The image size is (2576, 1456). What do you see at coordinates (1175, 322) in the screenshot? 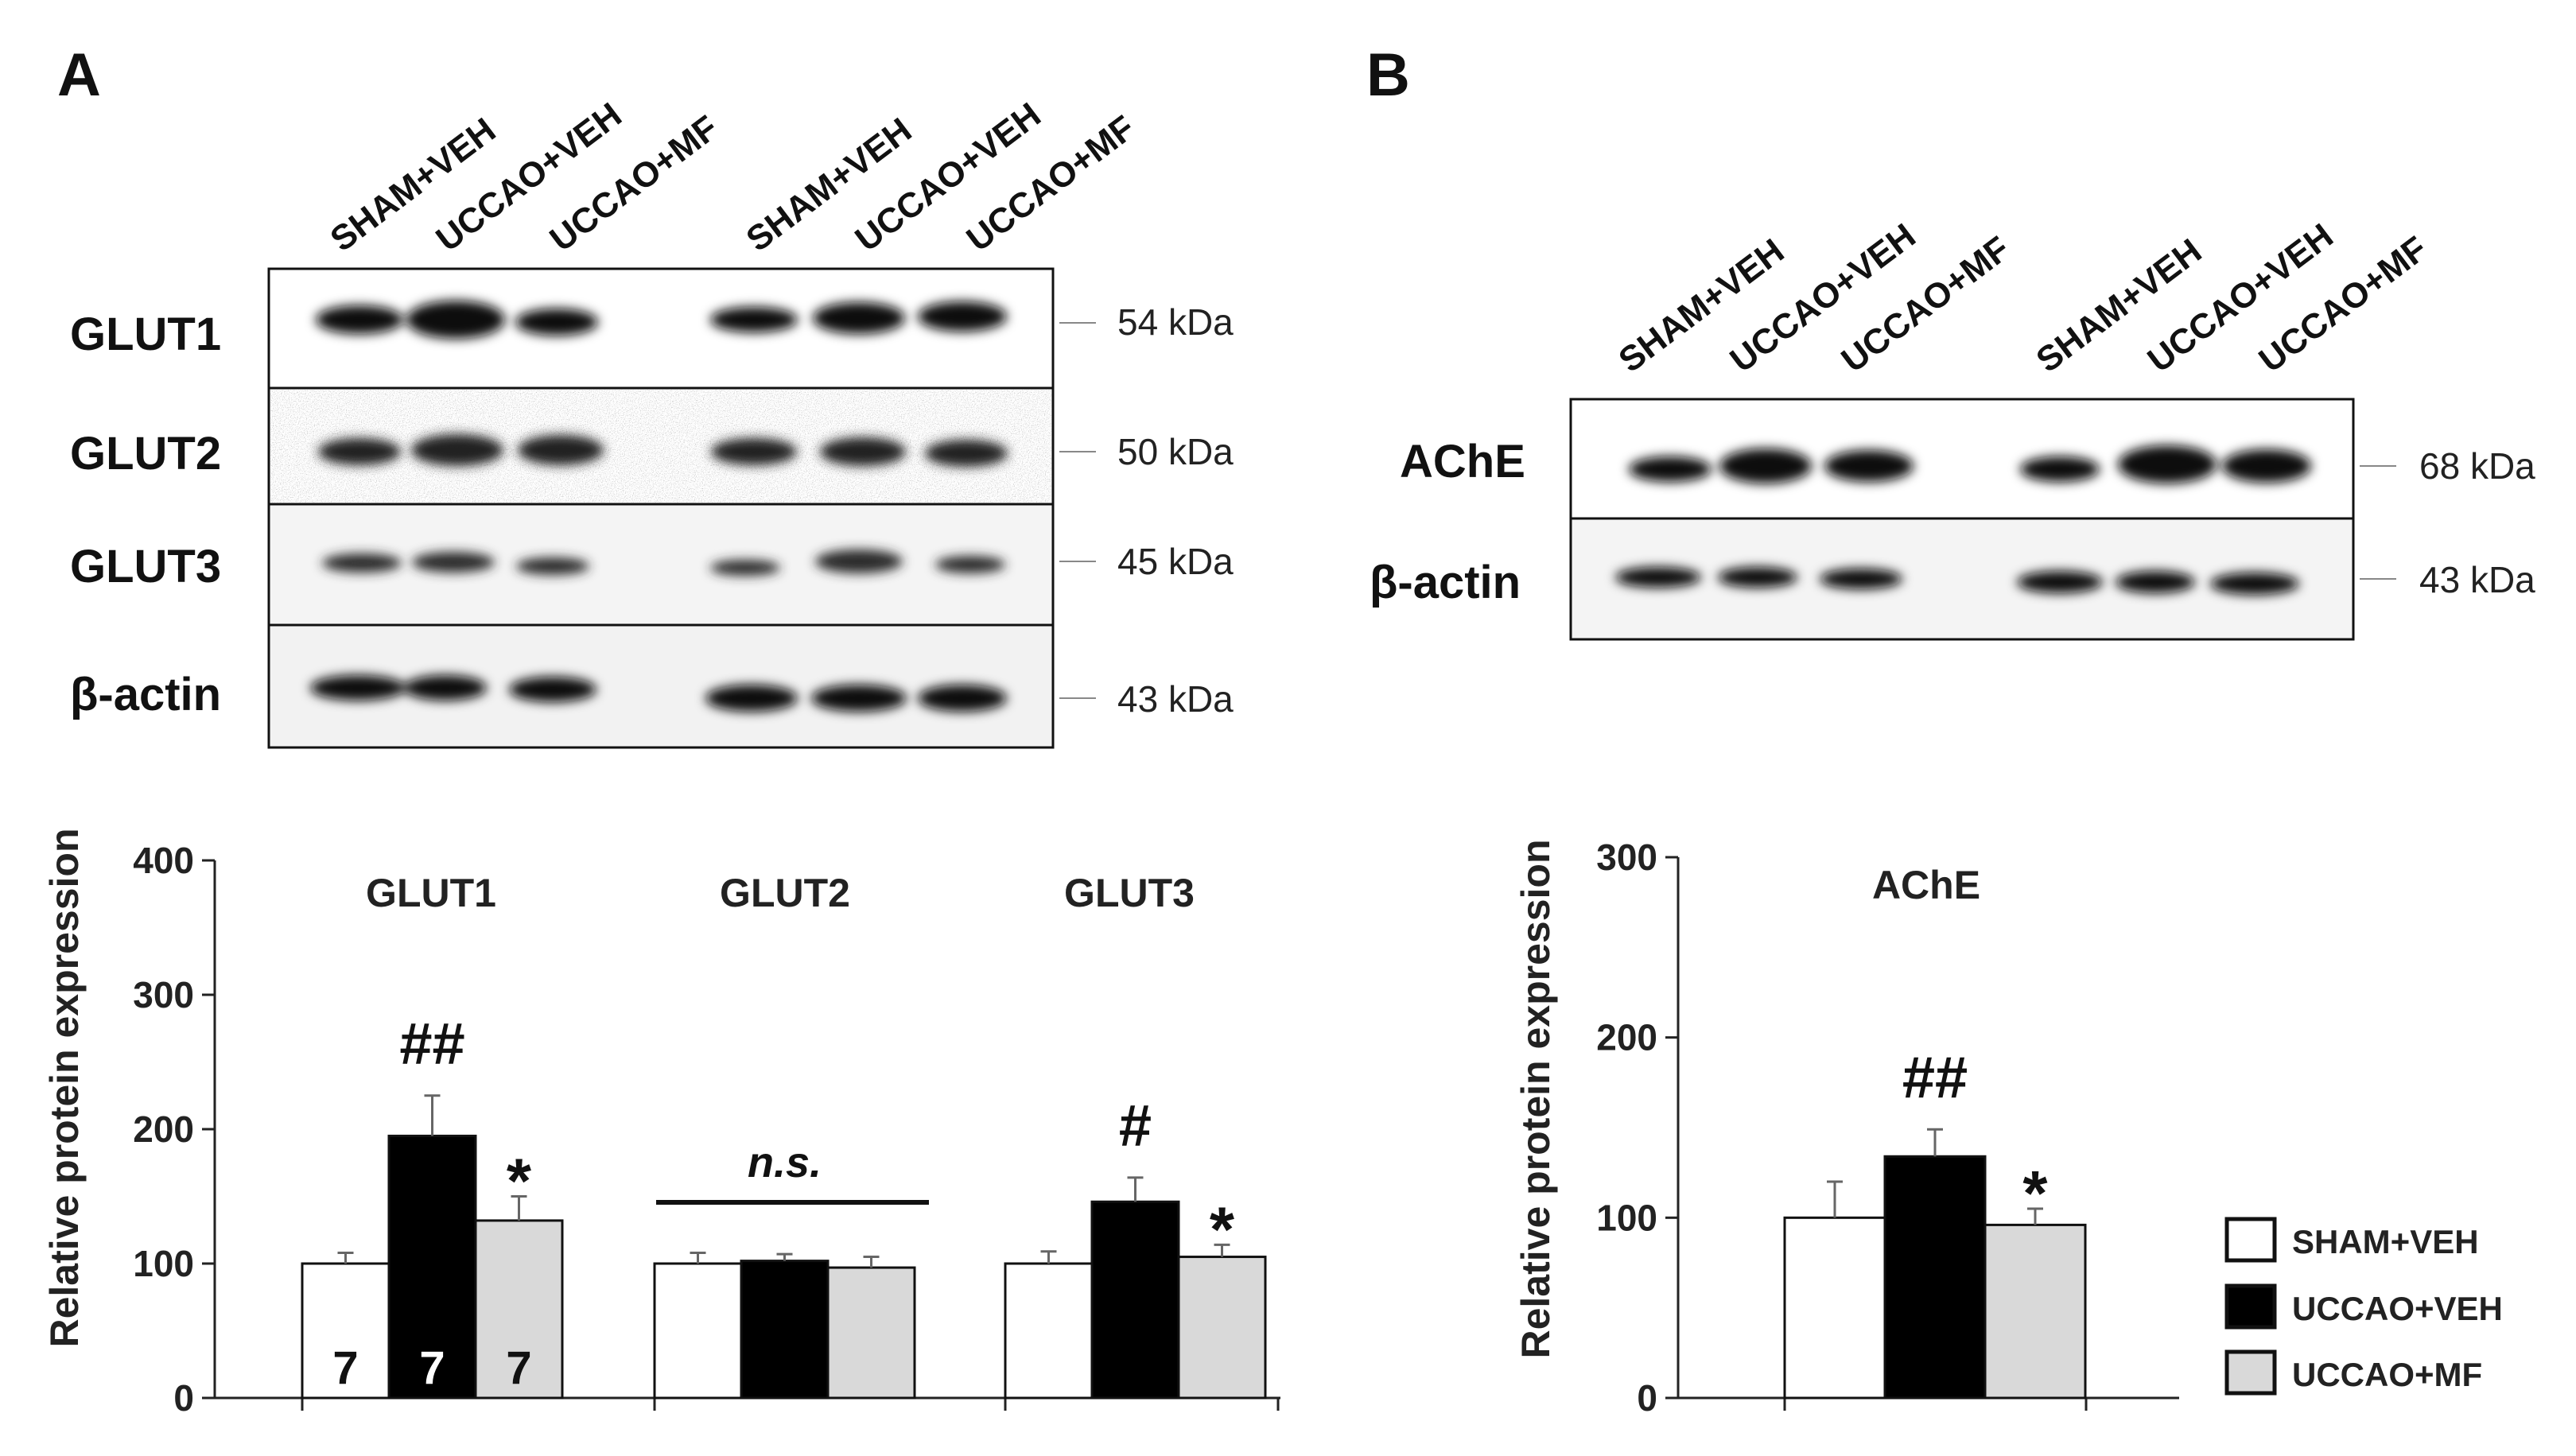
I see `mw-label: 54 kDa` at bounding box center [1175, 322].